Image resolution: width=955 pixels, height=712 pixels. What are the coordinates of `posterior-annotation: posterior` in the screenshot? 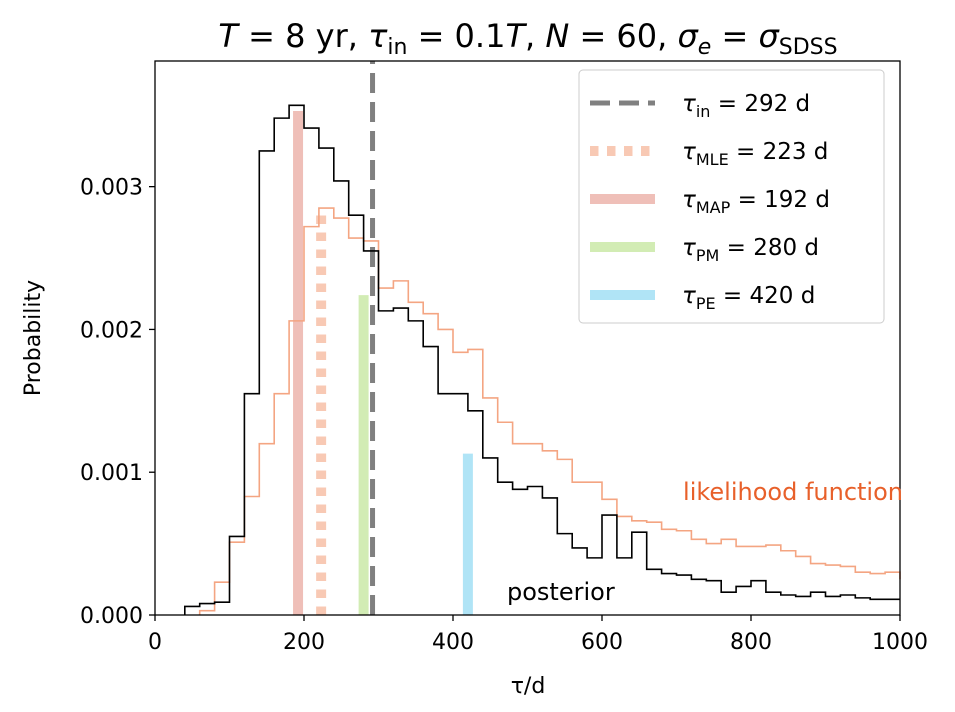 It's located at (561, 592).